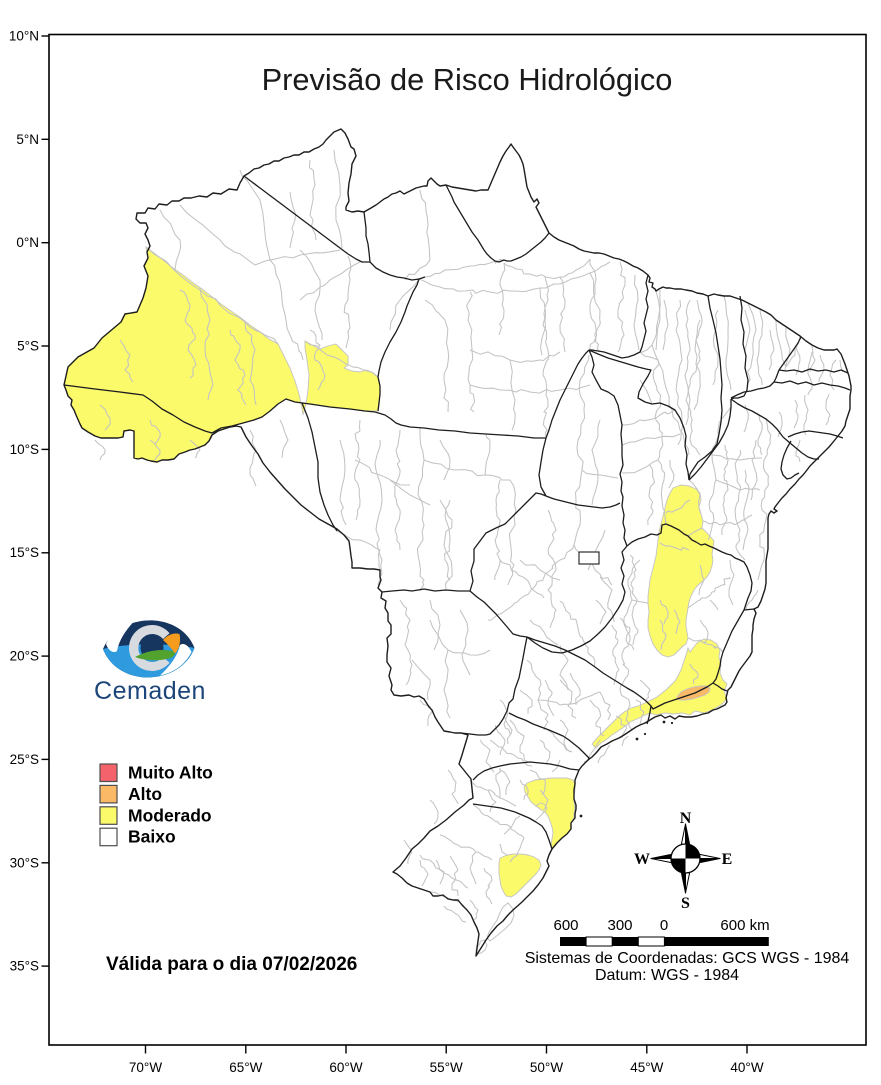 This screenshot has width=881, height=1085. I want to click on svg-text: Alto, so click(145, 794).